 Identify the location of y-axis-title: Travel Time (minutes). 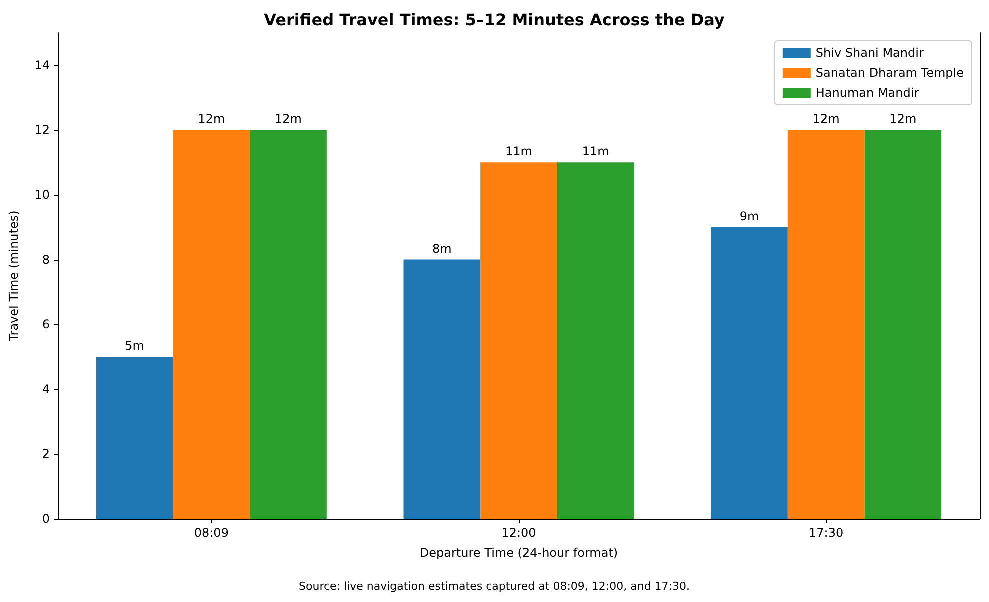
(14, 276).